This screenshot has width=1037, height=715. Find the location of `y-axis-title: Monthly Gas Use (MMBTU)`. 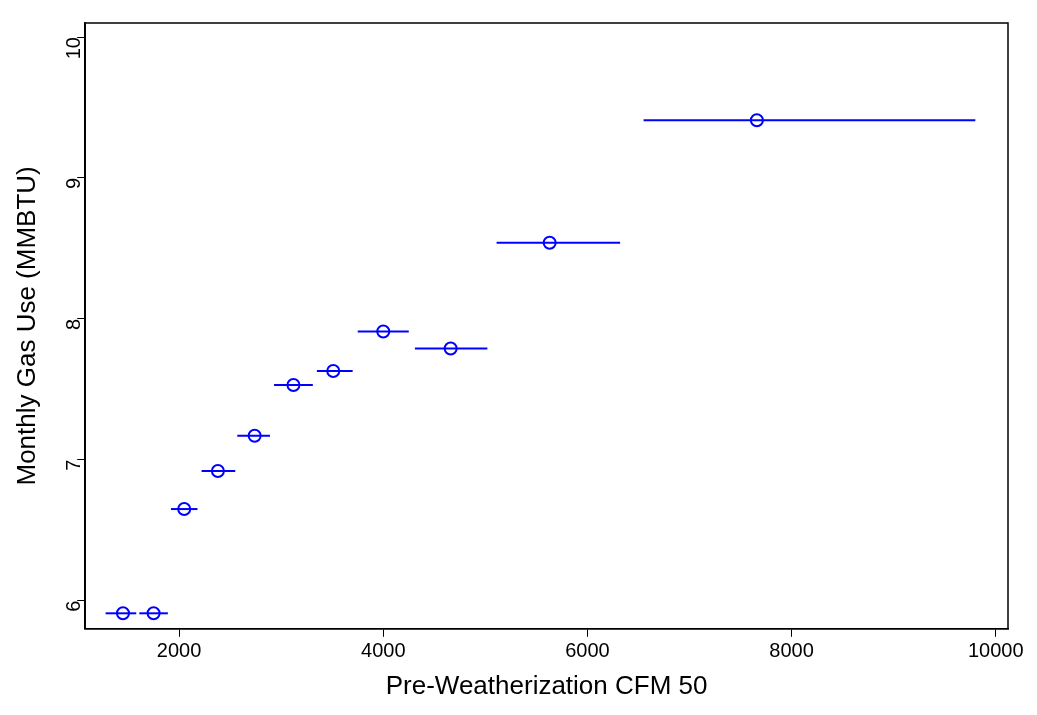

y-axis-title: Monthly Gas Use (MMBTU) is located at coordinates (25, 326).